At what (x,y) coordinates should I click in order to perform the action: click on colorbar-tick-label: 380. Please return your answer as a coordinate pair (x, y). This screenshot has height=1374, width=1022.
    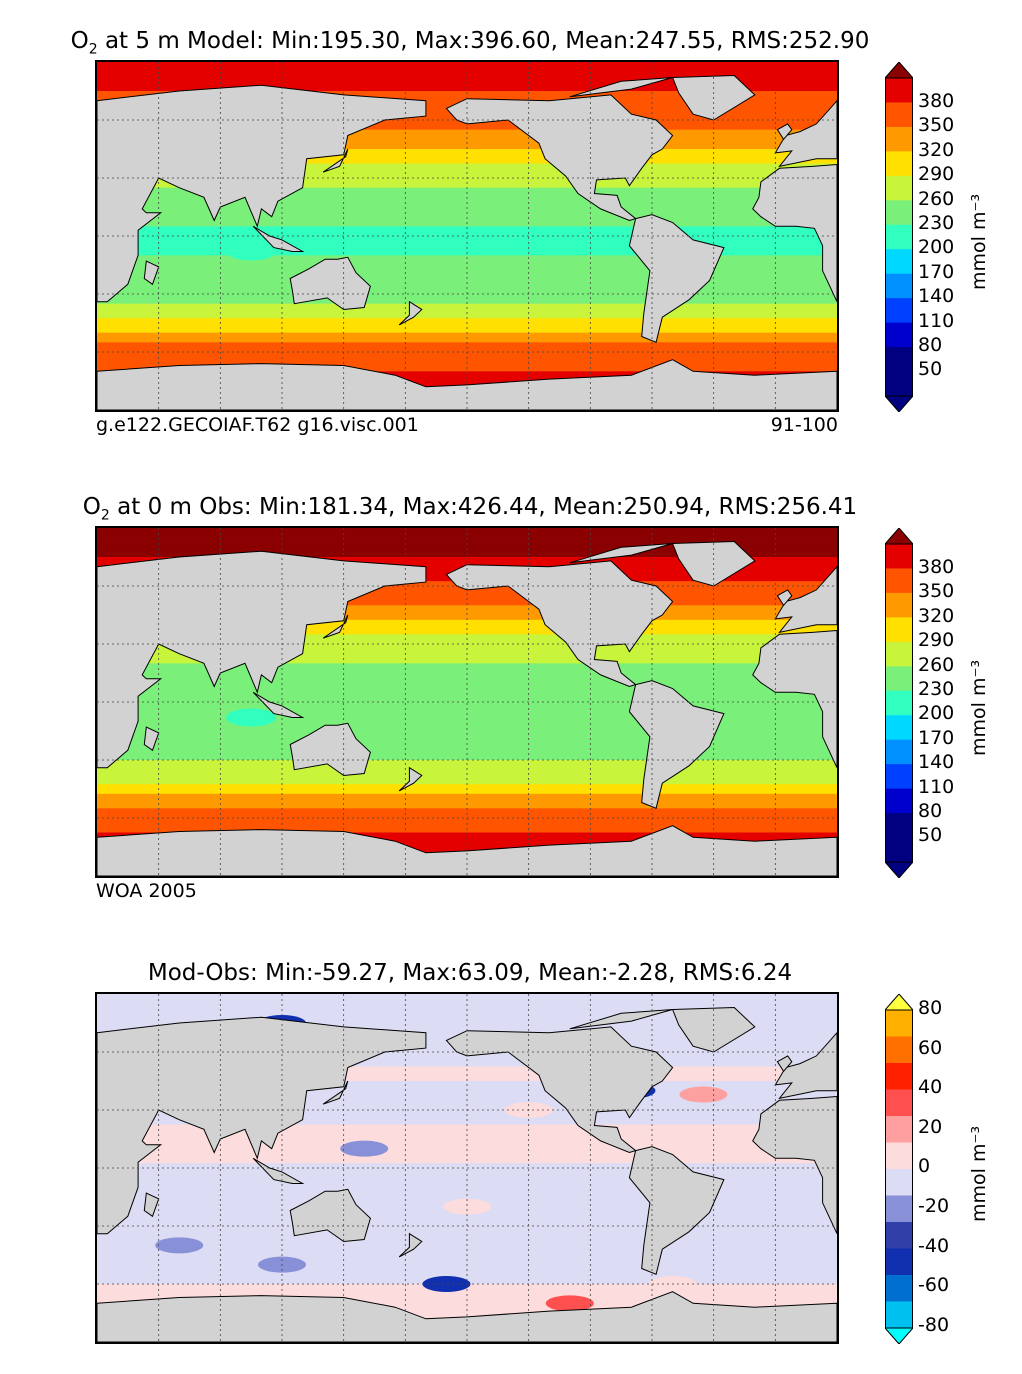
    Looking at the image, I should click on (936, 567).